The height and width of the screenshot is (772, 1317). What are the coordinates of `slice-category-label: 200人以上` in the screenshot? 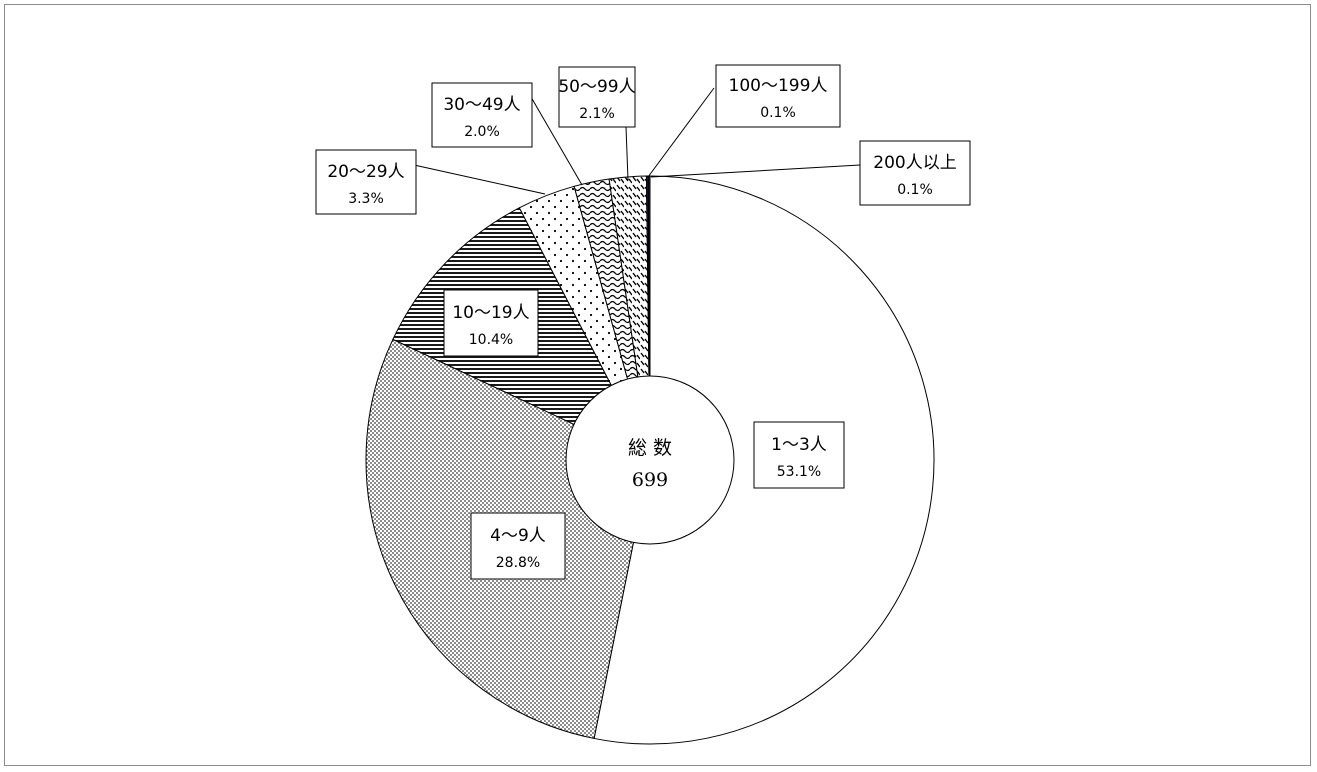 It's located at (914, 163).